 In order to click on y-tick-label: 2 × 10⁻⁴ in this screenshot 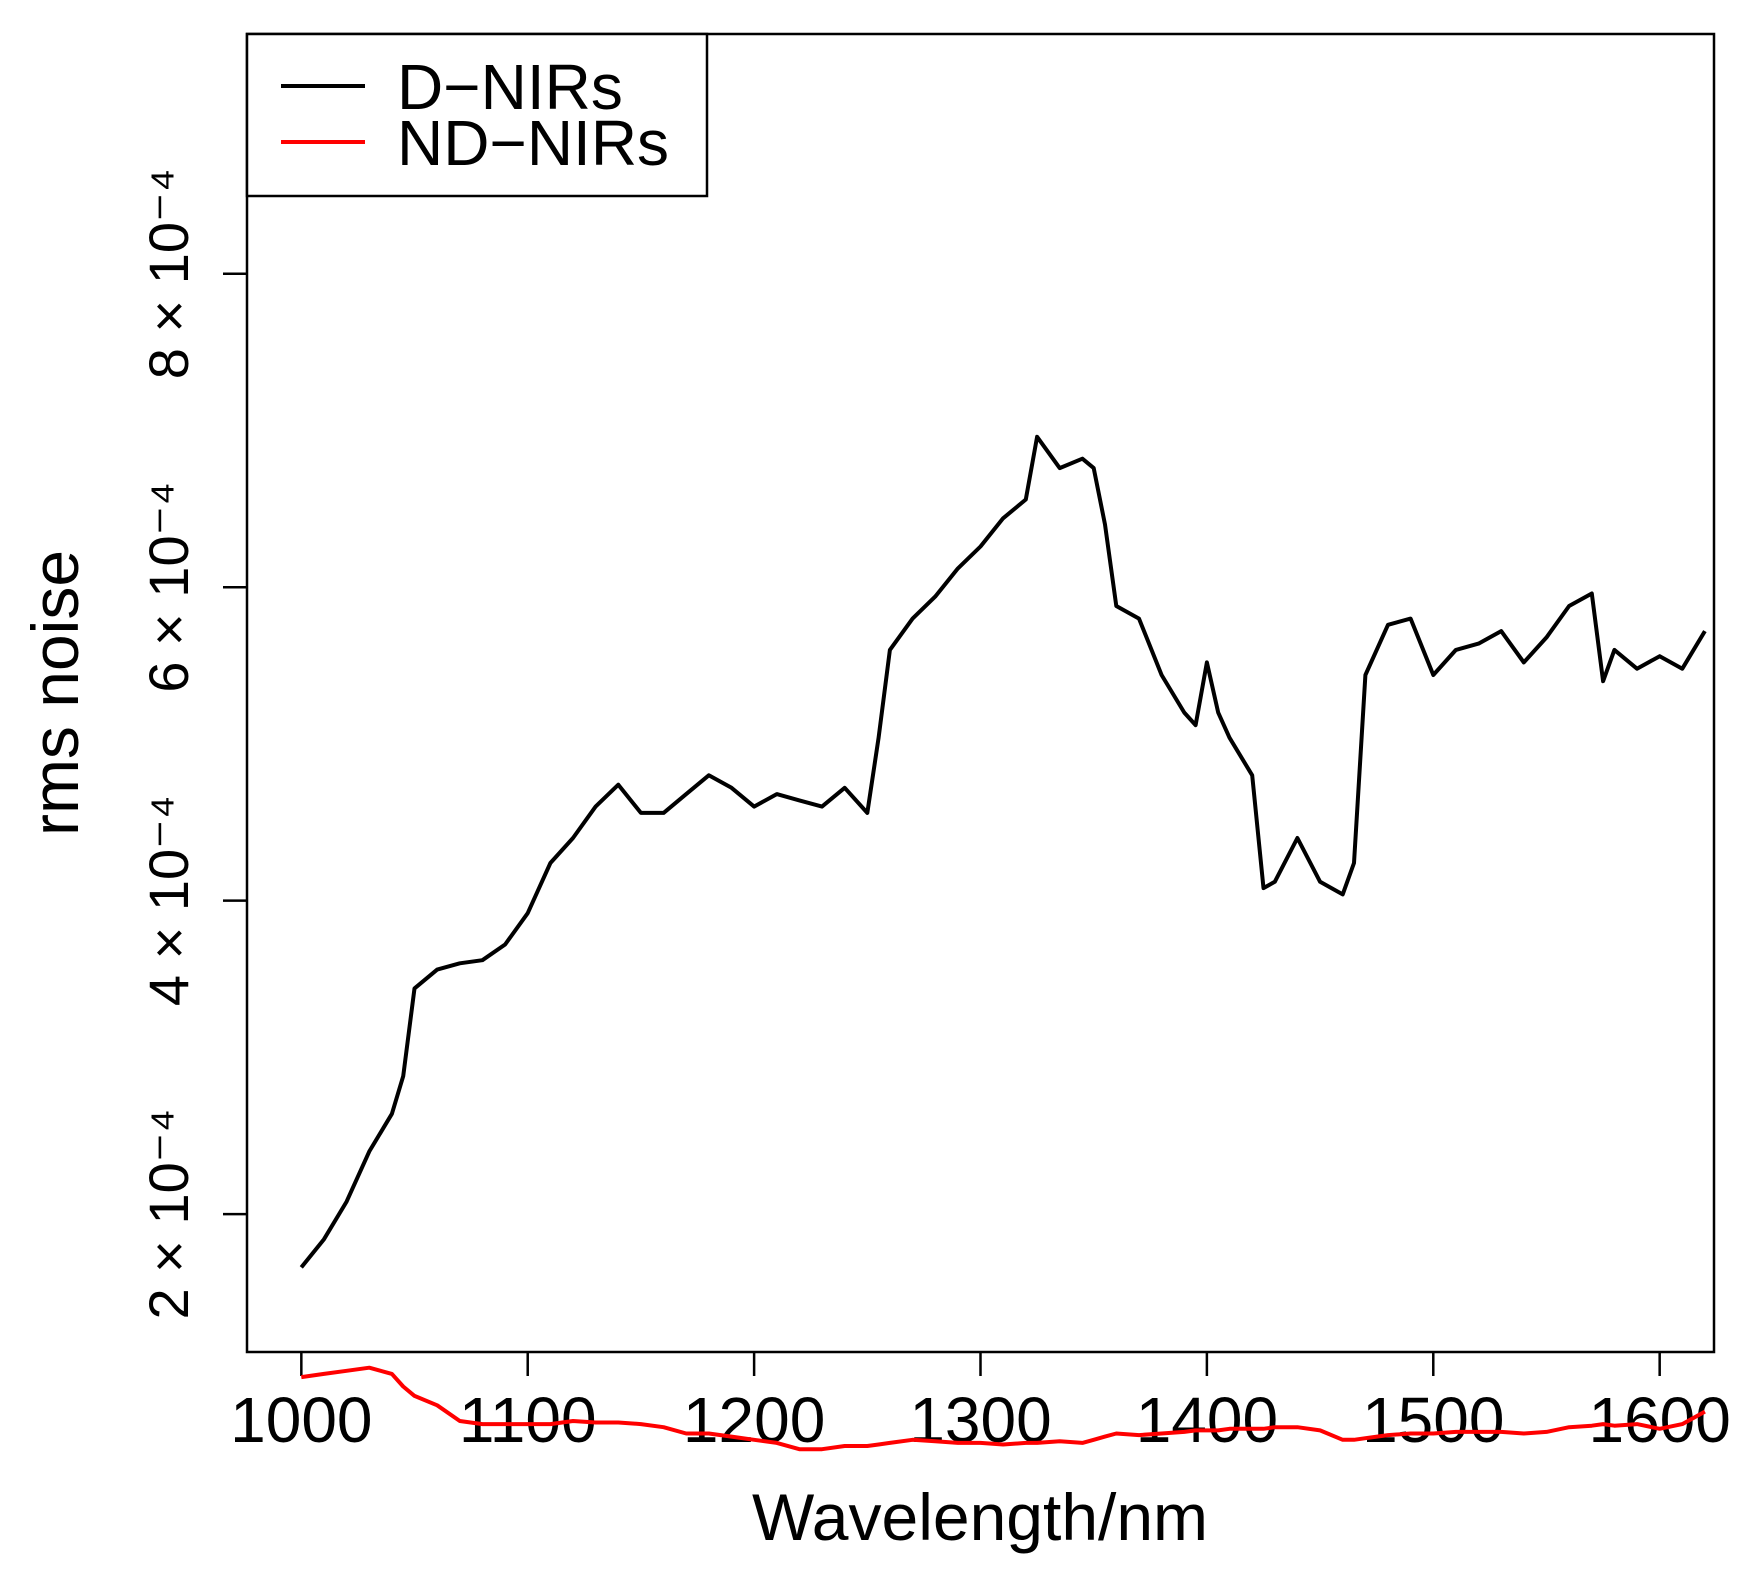, I will do `click(168, 1214)`.